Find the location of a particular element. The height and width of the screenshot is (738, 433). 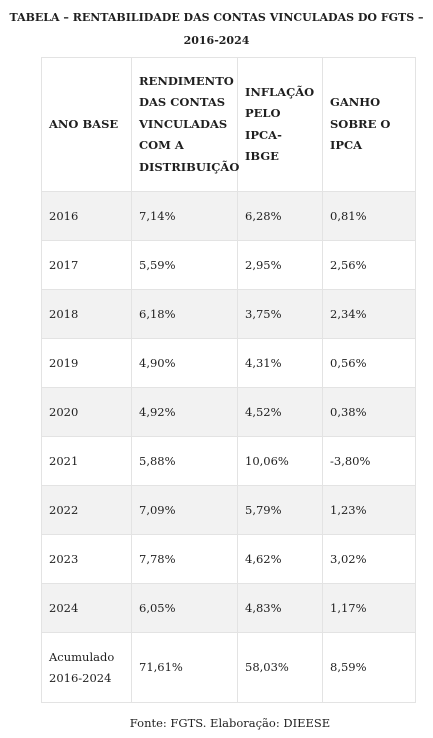

header-ganho: GANHO SOBRE O IPCA is located at coordinates (369, 124).